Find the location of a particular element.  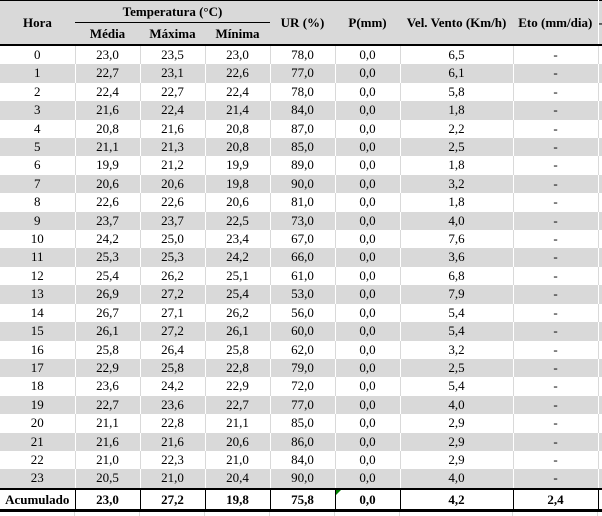

cell-ur: 85,0 is located at coordinates (303, 147).